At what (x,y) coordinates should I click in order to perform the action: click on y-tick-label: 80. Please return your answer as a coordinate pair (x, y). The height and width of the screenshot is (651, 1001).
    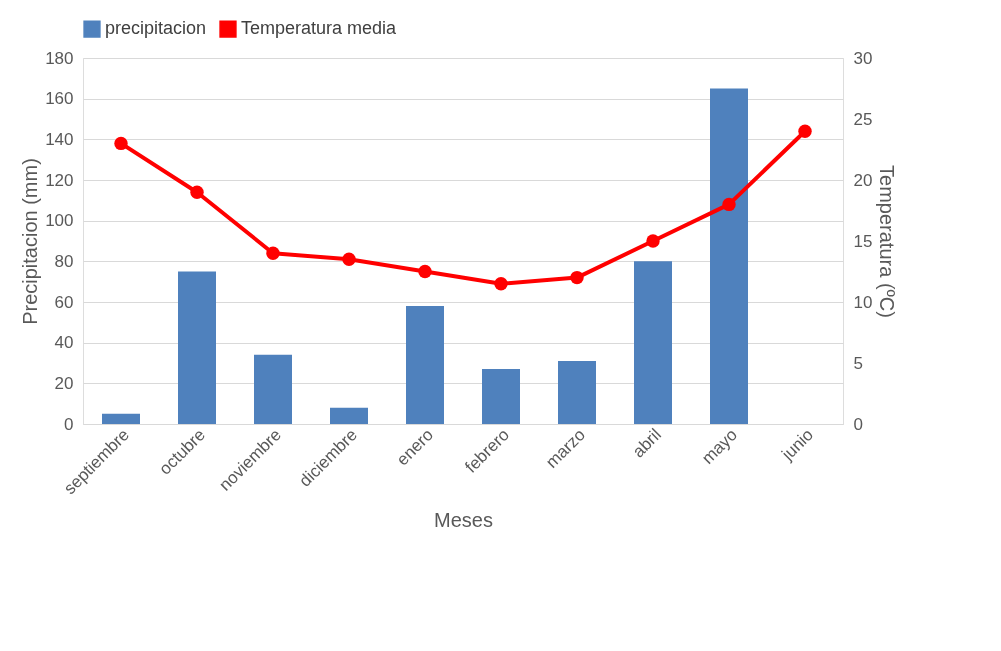
    Looking at the image, I should click on (64, 261).